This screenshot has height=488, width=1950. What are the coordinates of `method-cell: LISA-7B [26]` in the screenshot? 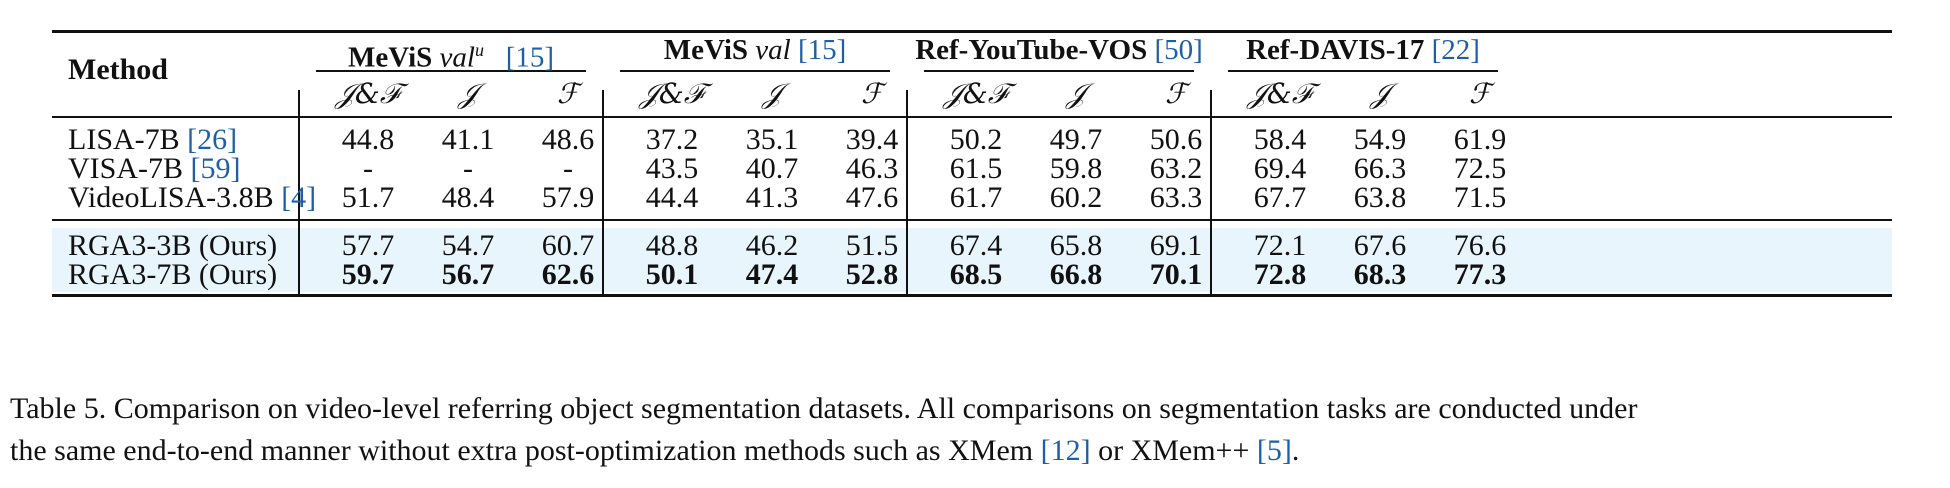 It's located at (153, 139).